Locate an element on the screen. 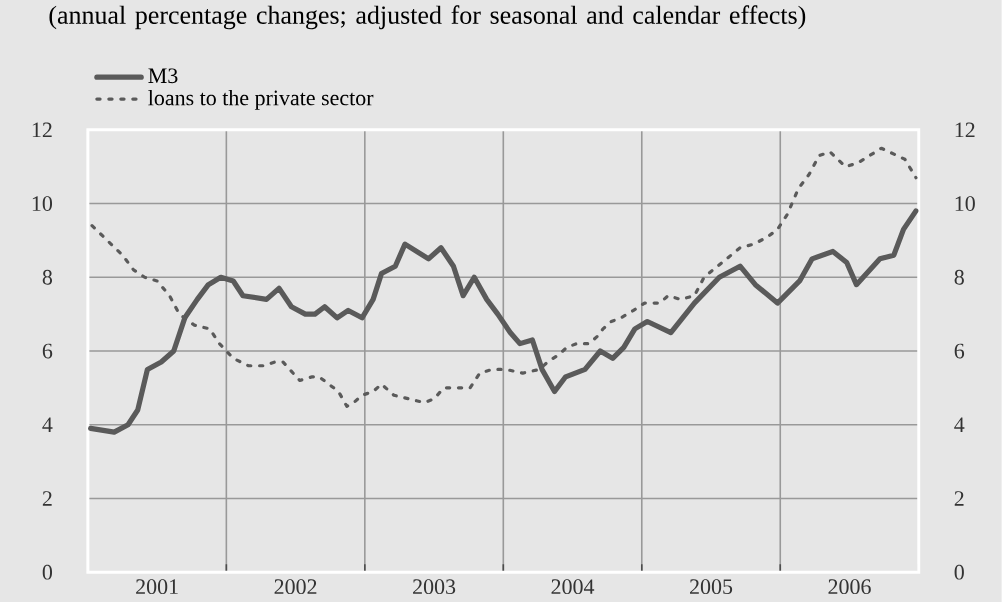 This screenshot has width=1003, height=602. chart-title: (annual percentage changes; adjusted for seasonal and calendar effects) is located at coordinates (427, 17).